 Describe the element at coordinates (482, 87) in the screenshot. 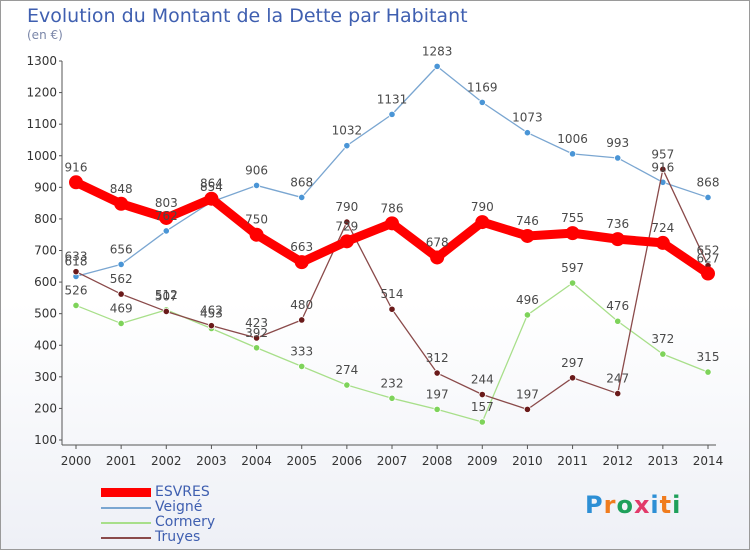

I see `data-label-veigné: 1169` at that location.